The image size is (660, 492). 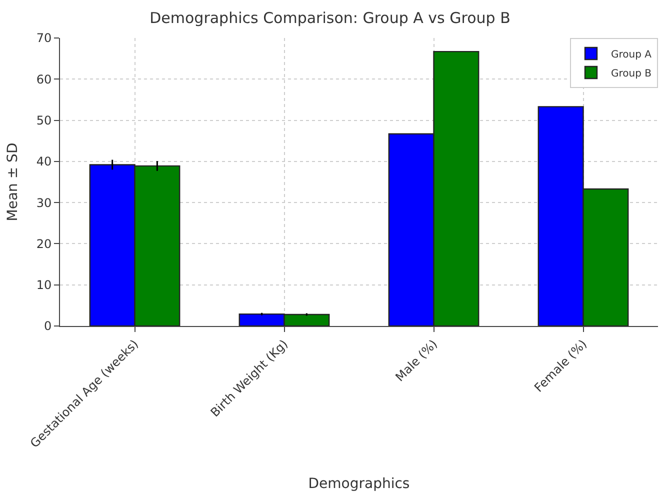 I want to click on y-tick-label: 60, so click(x=44, y=79).